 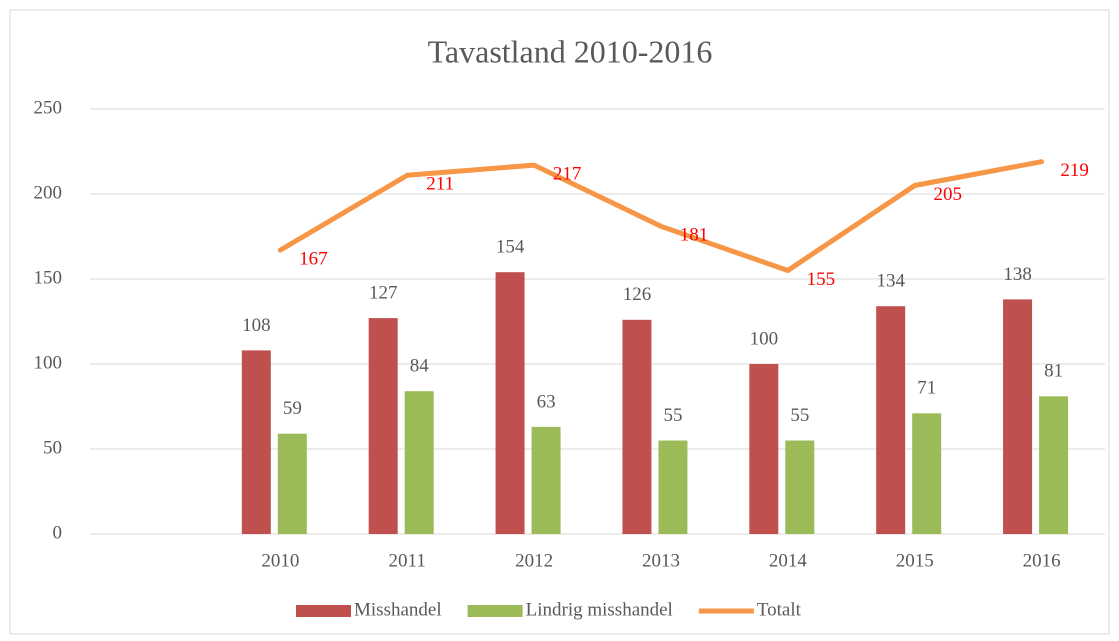 I want to click on legend-label: Totalt, so click(x=779, y=609).